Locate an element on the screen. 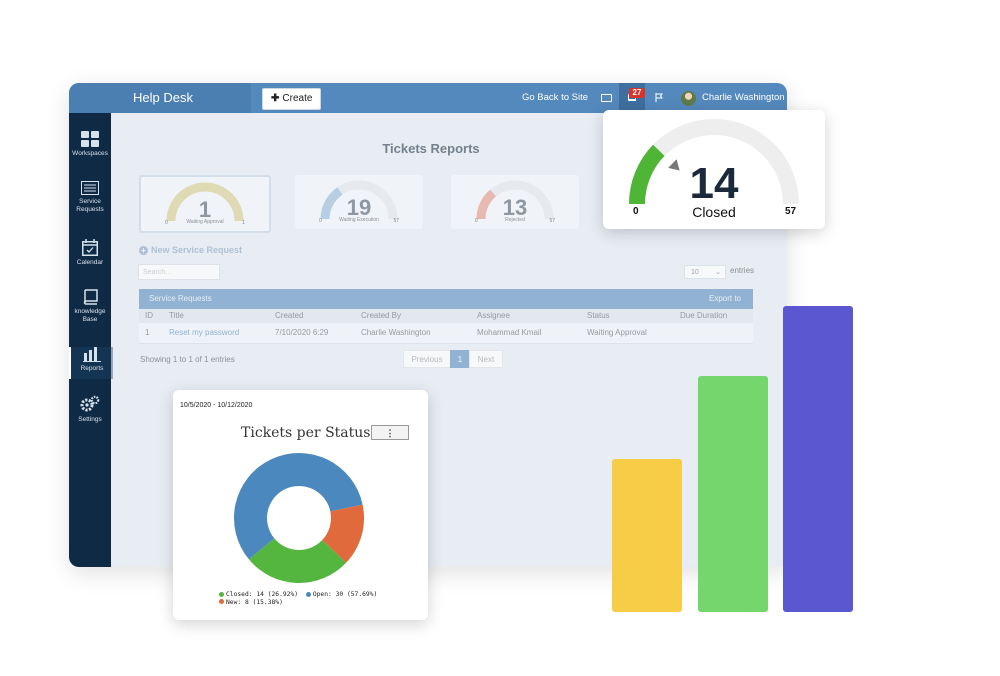 Image resolution: width=1000 pixels, height=676 pixels. decor-bar-green is located at coordinates (733, 494).